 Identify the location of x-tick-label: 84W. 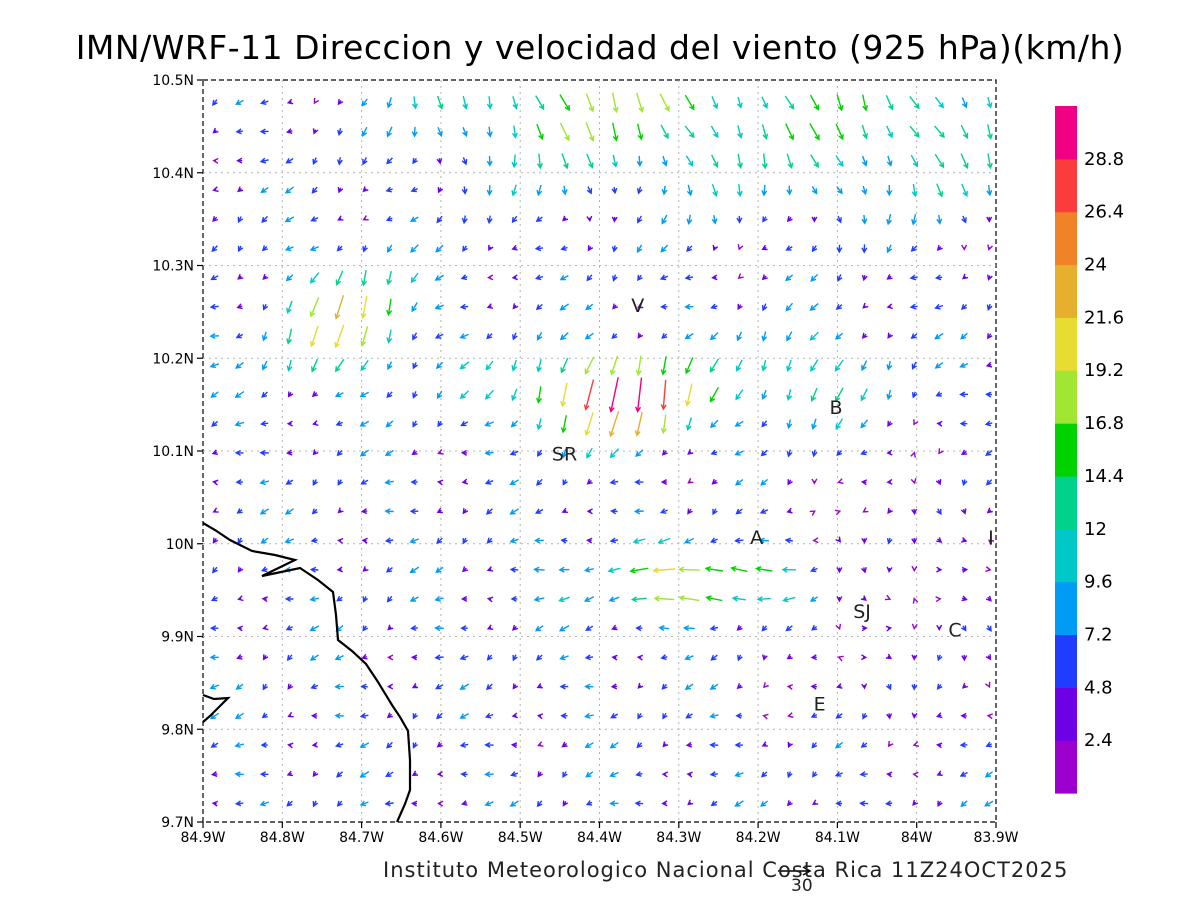
(917, 838).